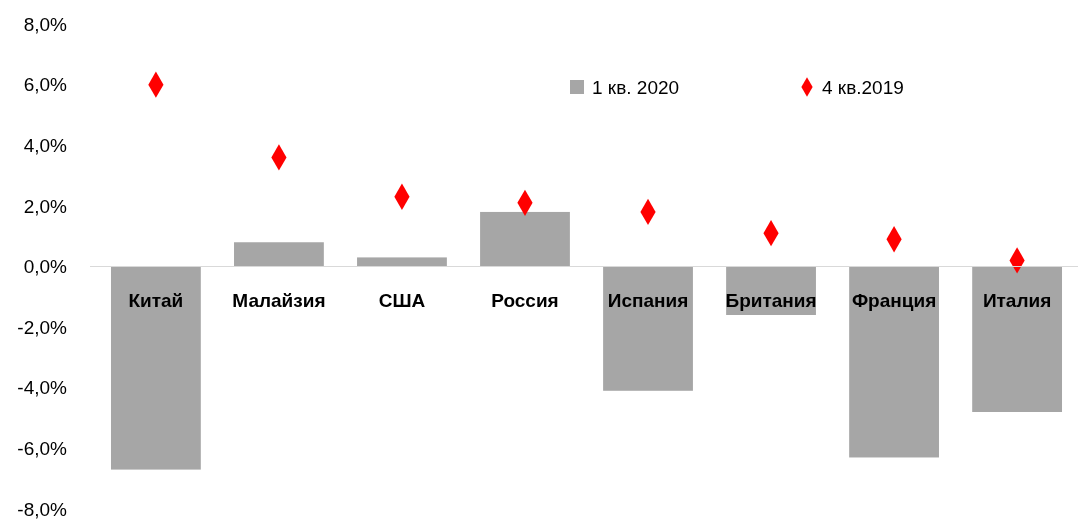 Image resolution: width=1083 pixels, height=521 pixels. I want to click on x-tick-label: Испания, so click(648, 300).